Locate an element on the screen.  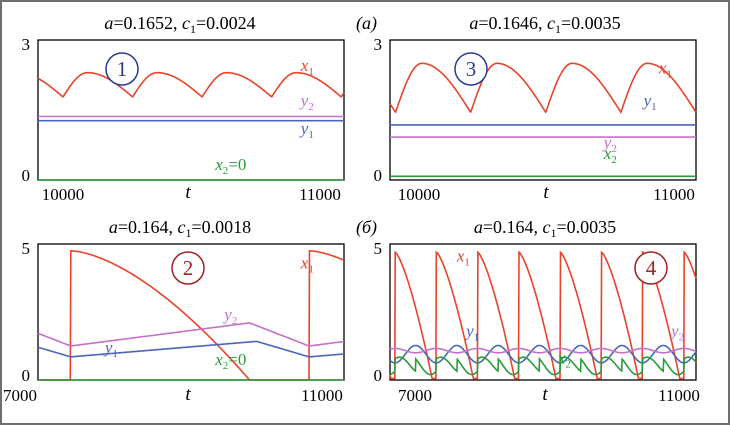
series-label-x1-panel-1: x1 is located at coordinates (307, 67).